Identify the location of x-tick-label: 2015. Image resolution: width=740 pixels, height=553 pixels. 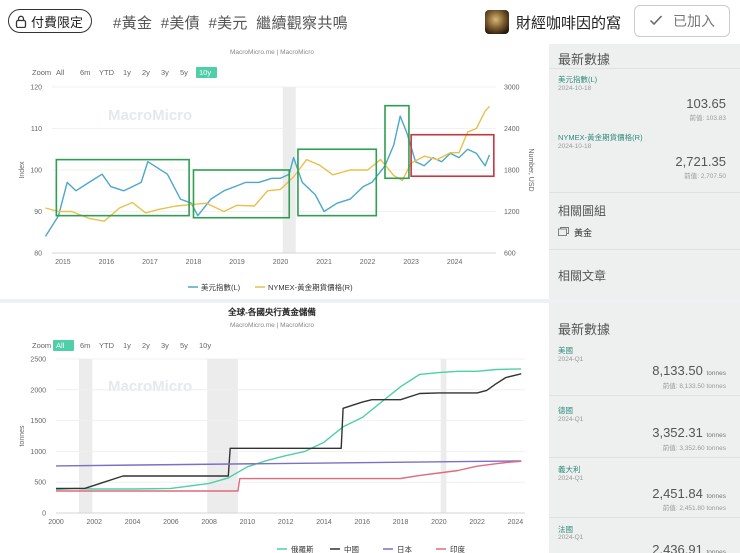
(63, 262).